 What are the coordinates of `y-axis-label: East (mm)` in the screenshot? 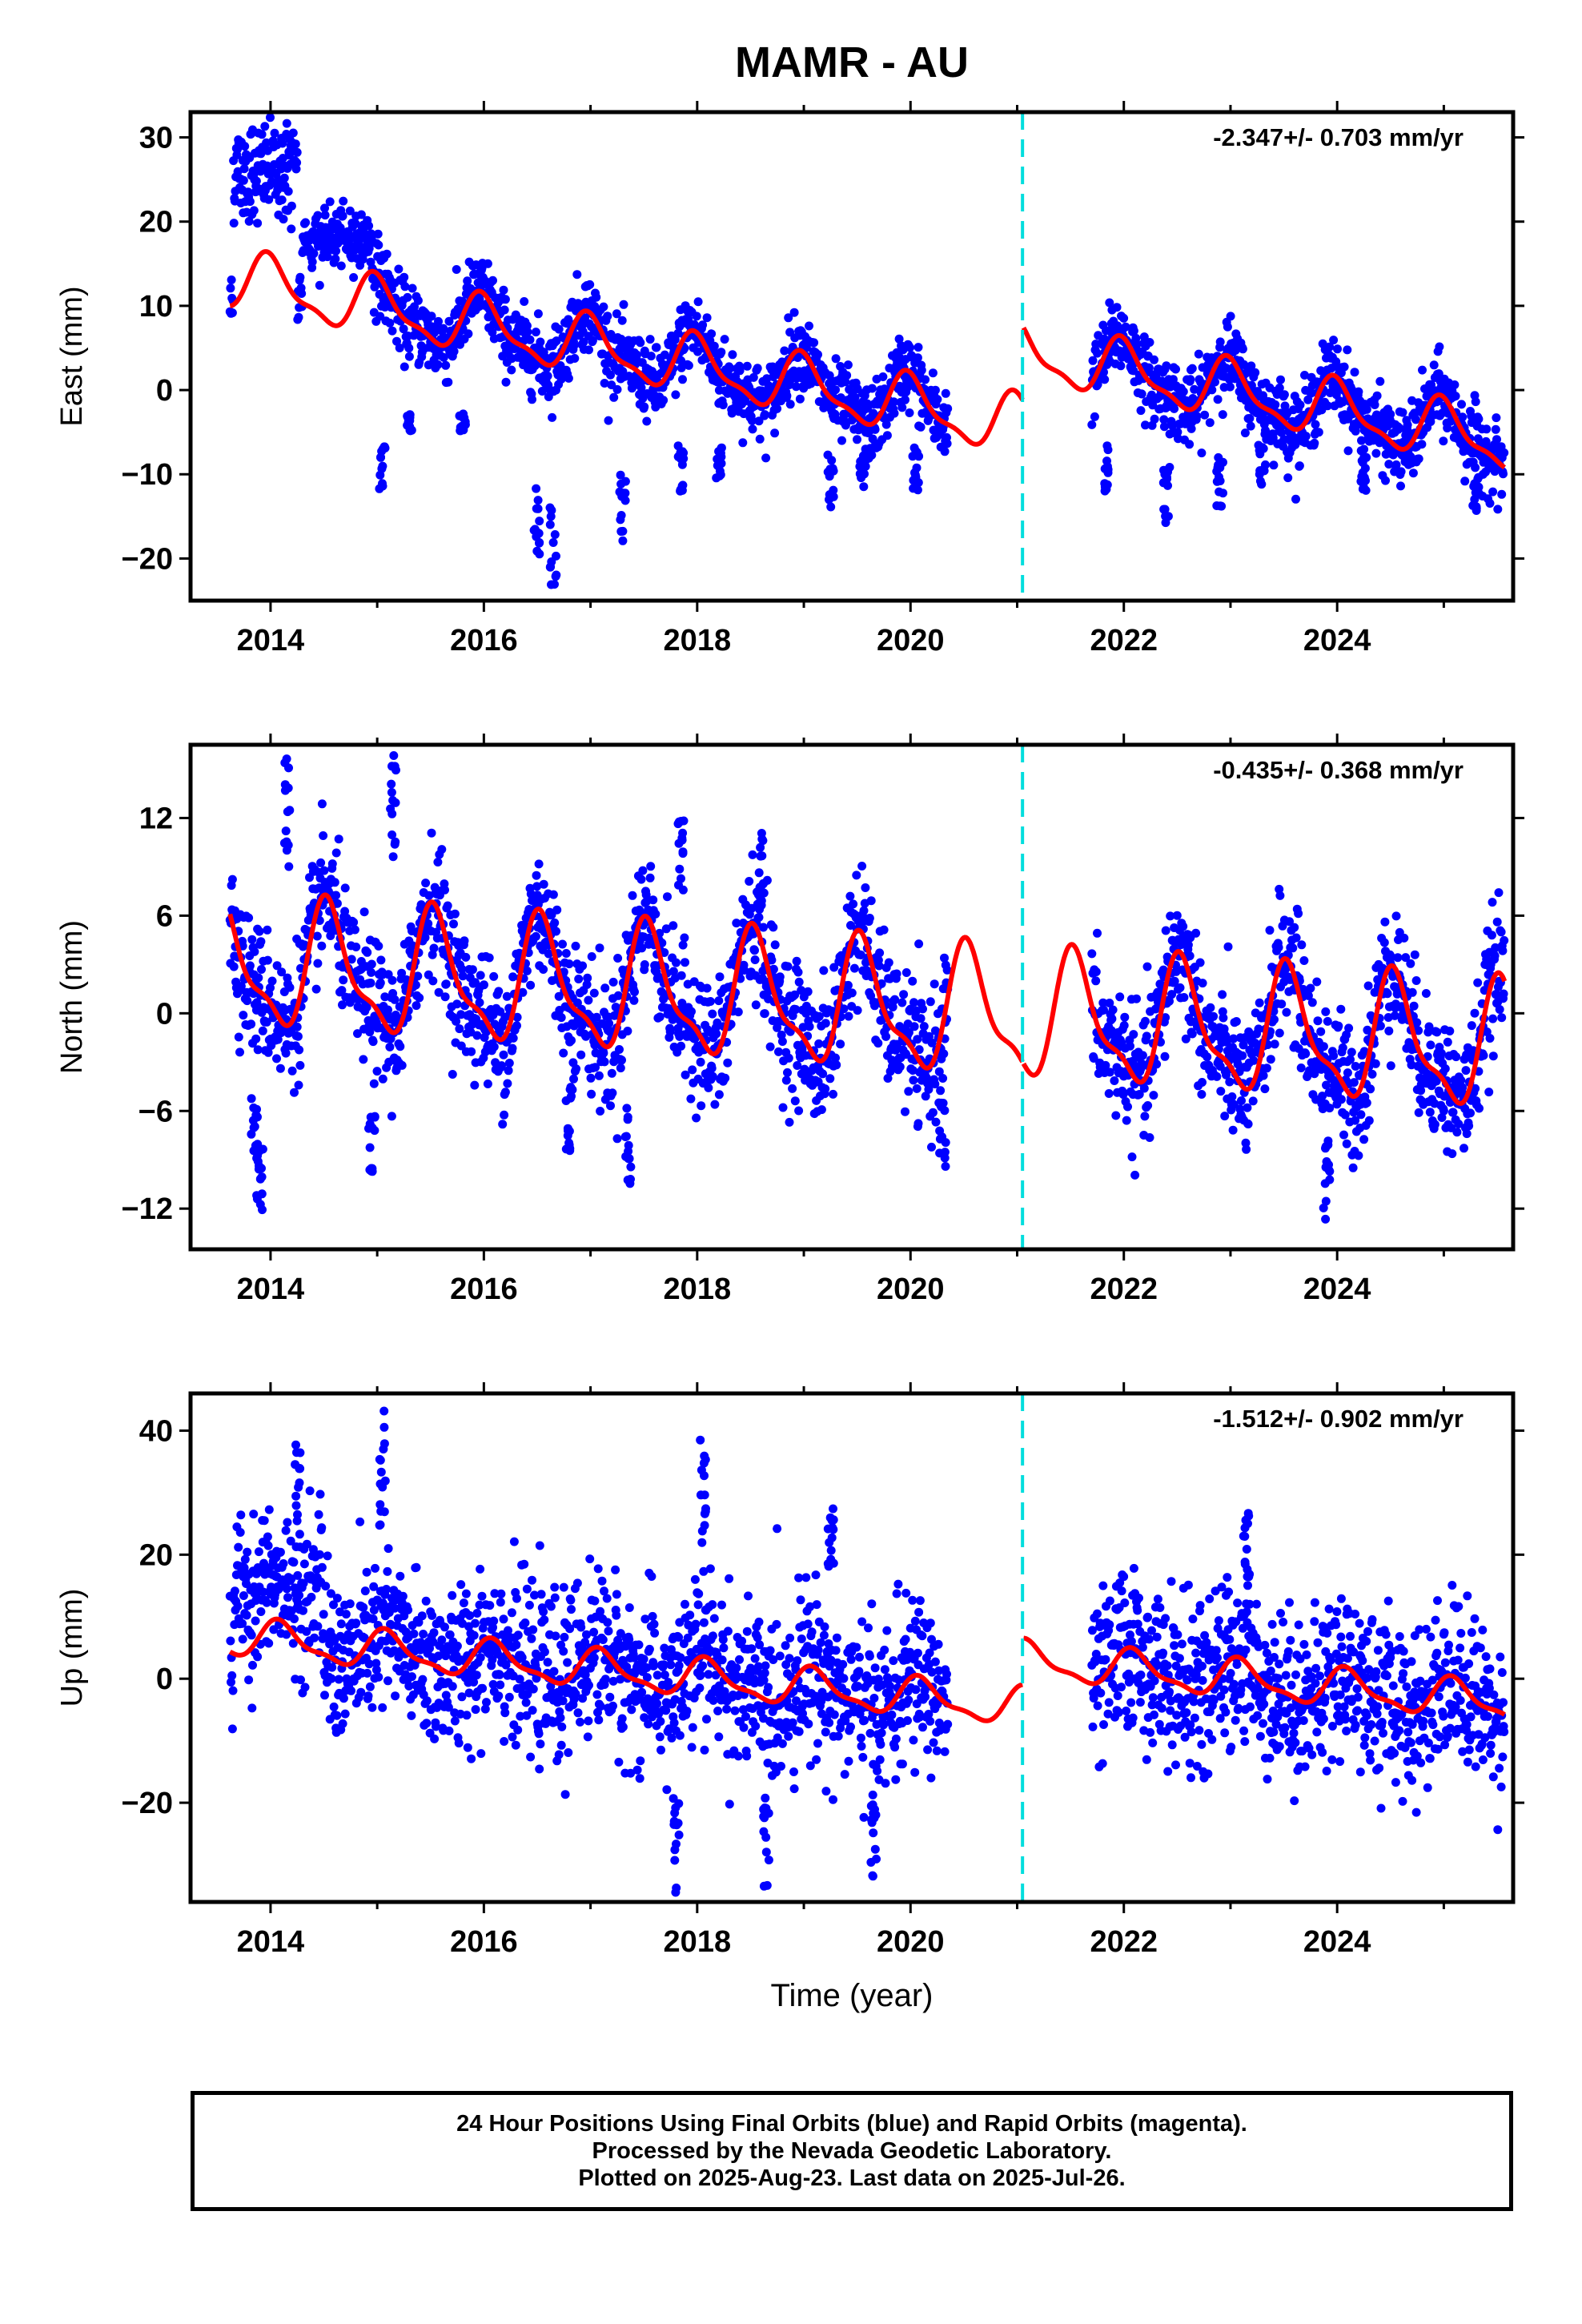 It's located at (72, 356).